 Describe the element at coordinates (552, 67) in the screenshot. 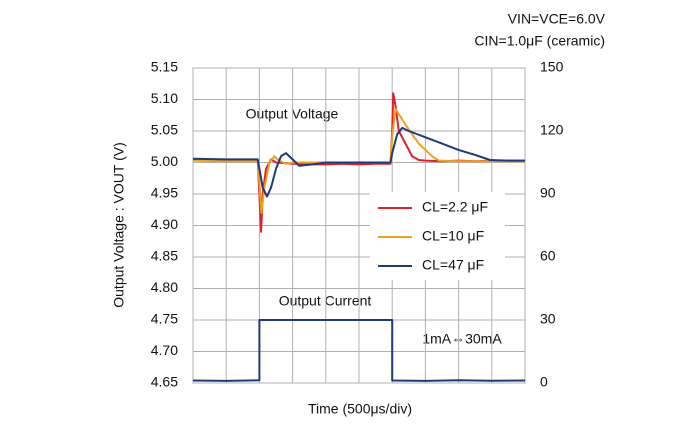

I see `y2-tick-label: 150` at that location.